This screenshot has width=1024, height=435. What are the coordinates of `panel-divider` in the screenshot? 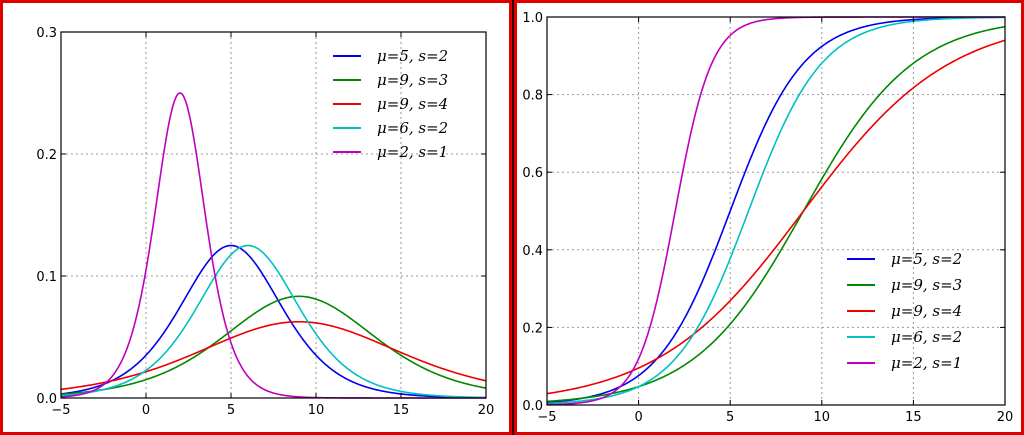 It's located at (513, 217).